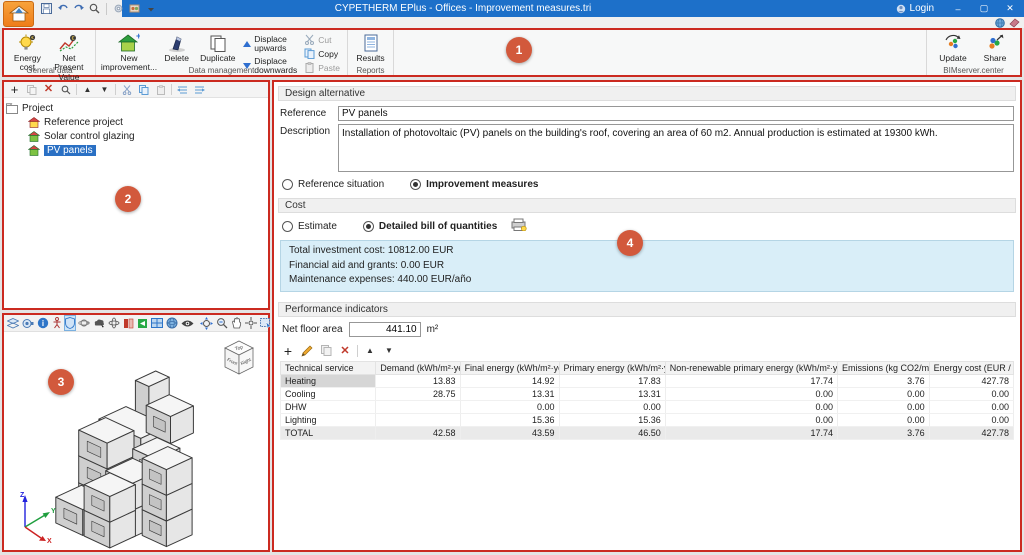 Image resolution: width=1024 pixels, height=555 pixels. What do you see at coordinates (370, 350) in the screenshot?
I see `indicator-up-icon: ▲` at bounding box center [370, 350].